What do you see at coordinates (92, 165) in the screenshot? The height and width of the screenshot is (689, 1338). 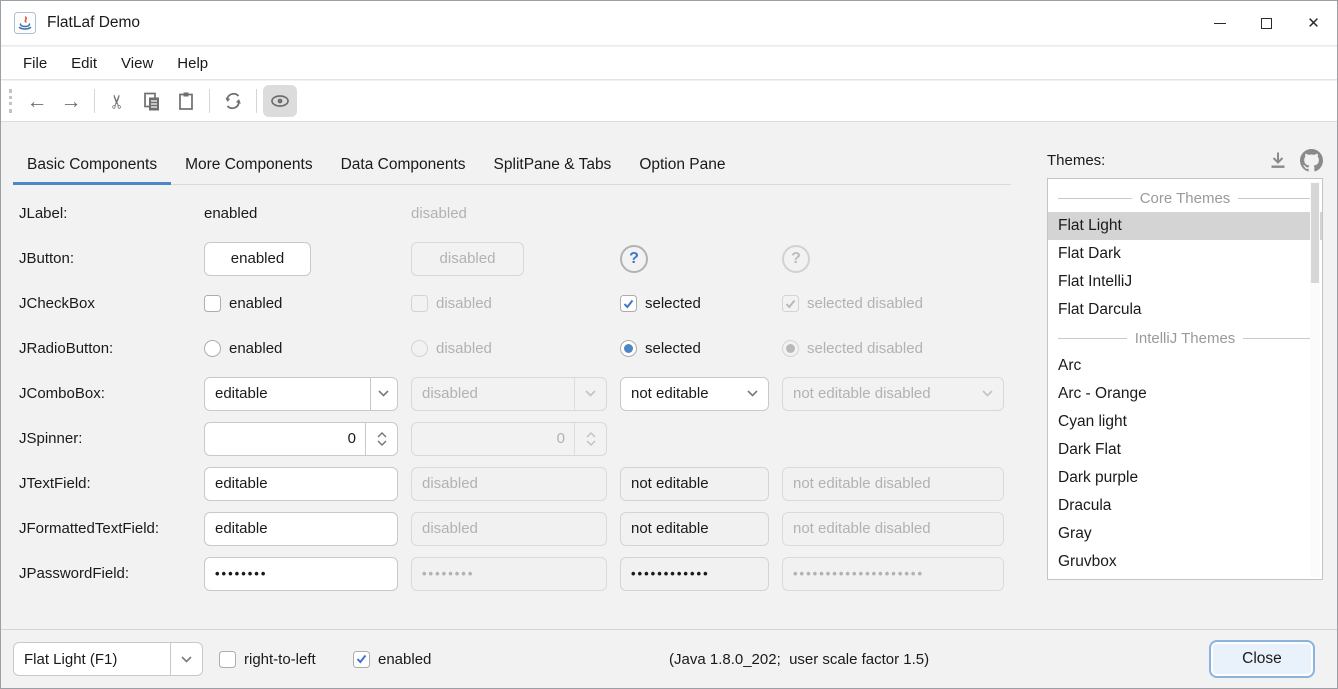 I see `tab-basic-components: Basic Components` at bounding box center [92, 165].